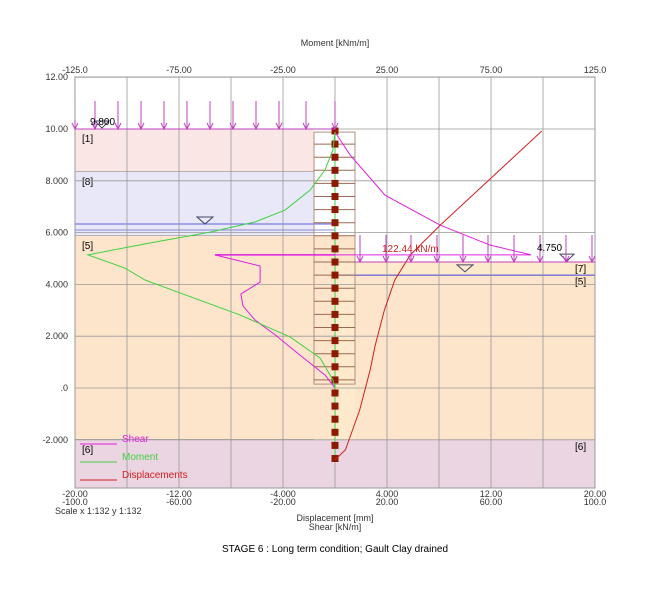 This screenshot has height=591, width=650. I want to click on layer-label-left: [6], so click(87, 450).